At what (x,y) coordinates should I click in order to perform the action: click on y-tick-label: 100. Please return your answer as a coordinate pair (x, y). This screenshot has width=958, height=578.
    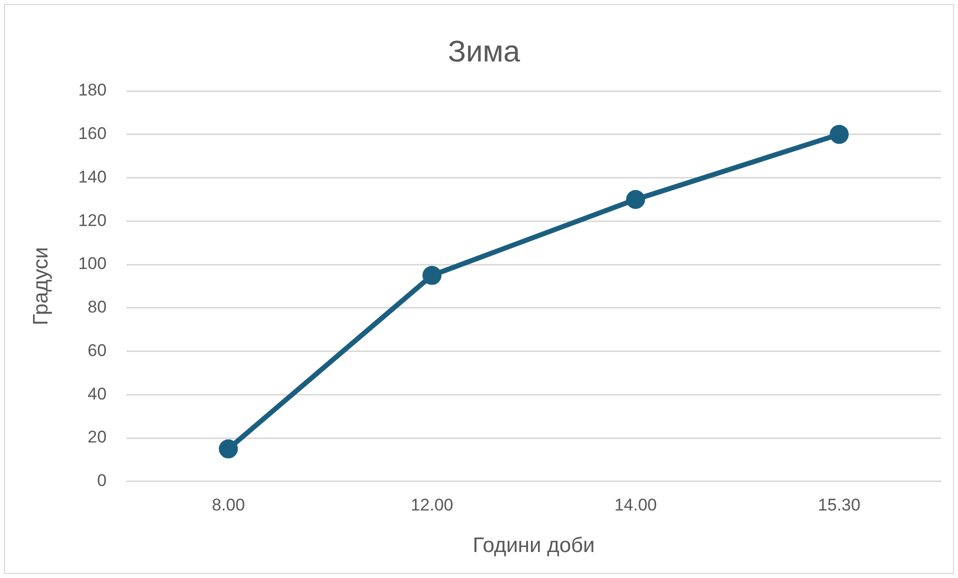
    Looking at the image, I should click on (92, 264).